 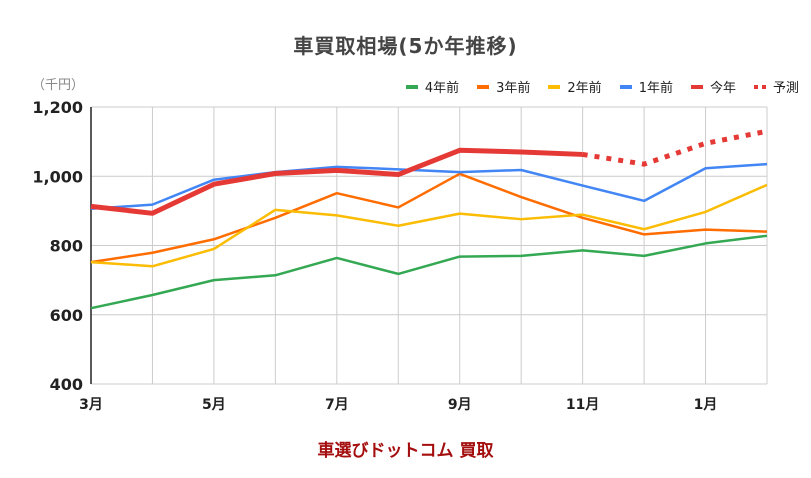 I want to click on credit-text: 車選びドットコム 買取, so click(x=405, y=451).